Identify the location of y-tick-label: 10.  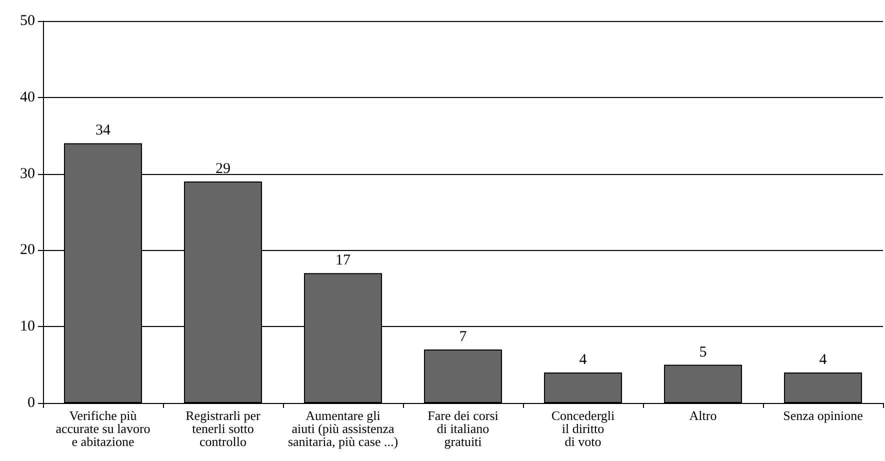
(27, 326).